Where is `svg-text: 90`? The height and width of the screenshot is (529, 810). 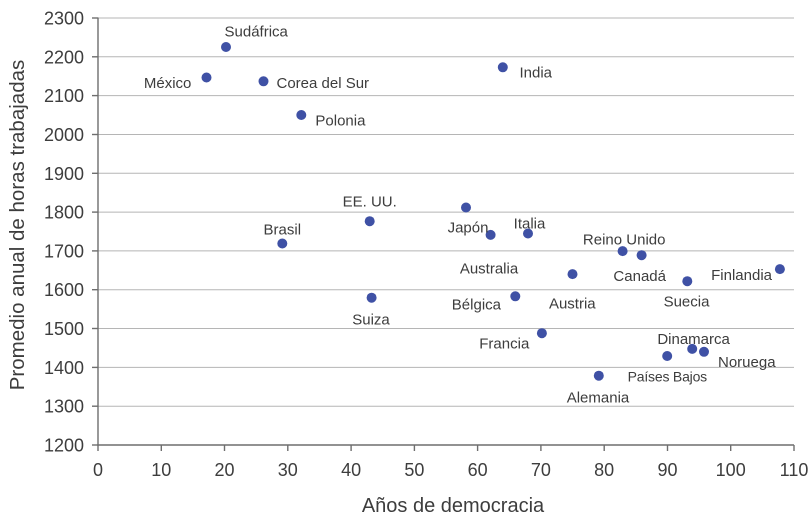
svg-text: 90 is located at coordinates (667, 470).